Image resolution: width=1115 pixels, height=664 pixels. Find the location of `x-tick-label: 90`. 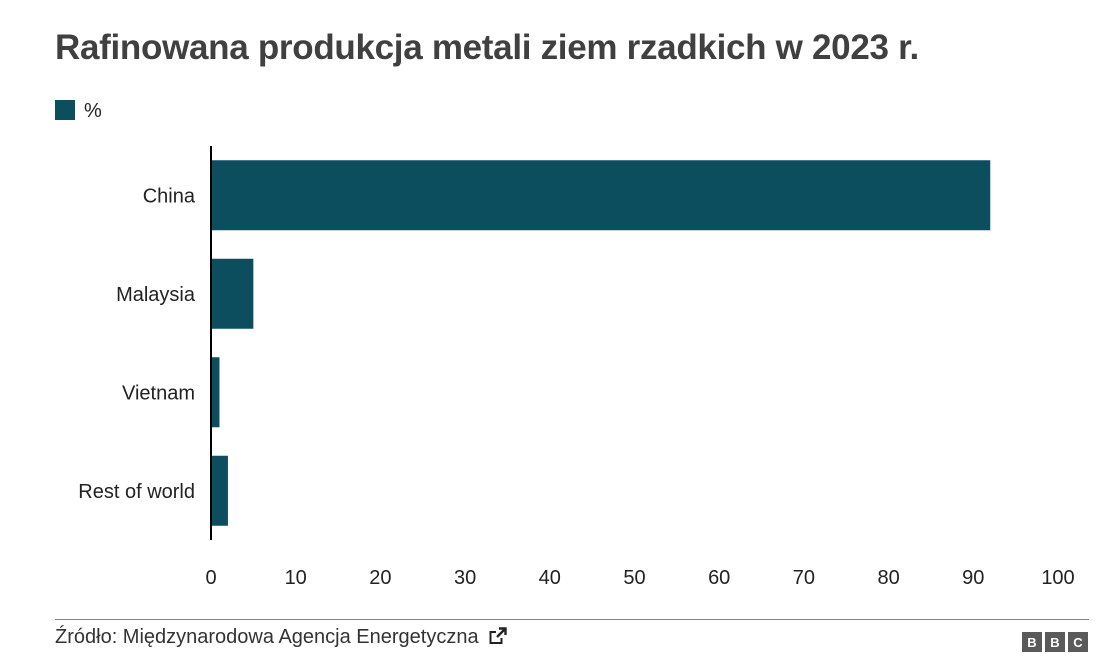

x-tick-label: 90 is located at coordinates (973, 578).